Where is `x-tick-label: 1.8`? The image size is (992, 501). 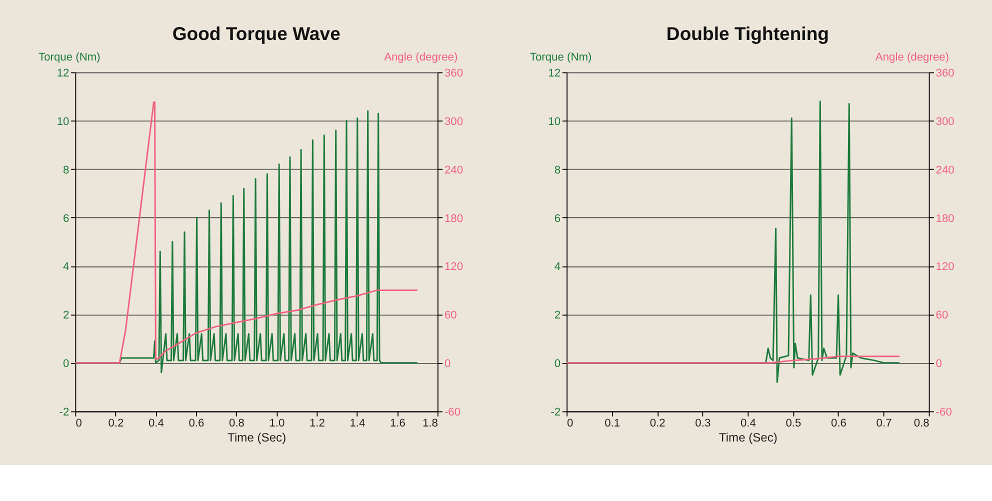
x-tick-label: 1.8 is located at coordinates (430, 424).